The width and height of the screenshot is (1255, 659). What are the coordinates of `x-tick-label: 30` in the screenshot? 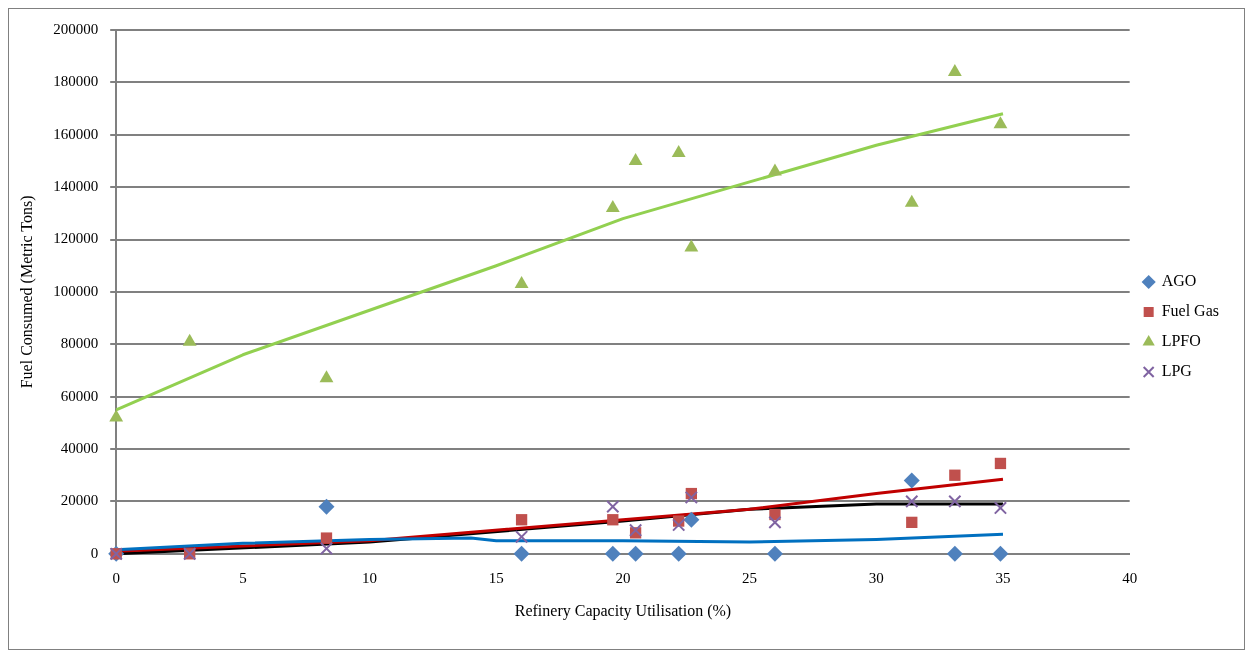 It's located at (876, 577).